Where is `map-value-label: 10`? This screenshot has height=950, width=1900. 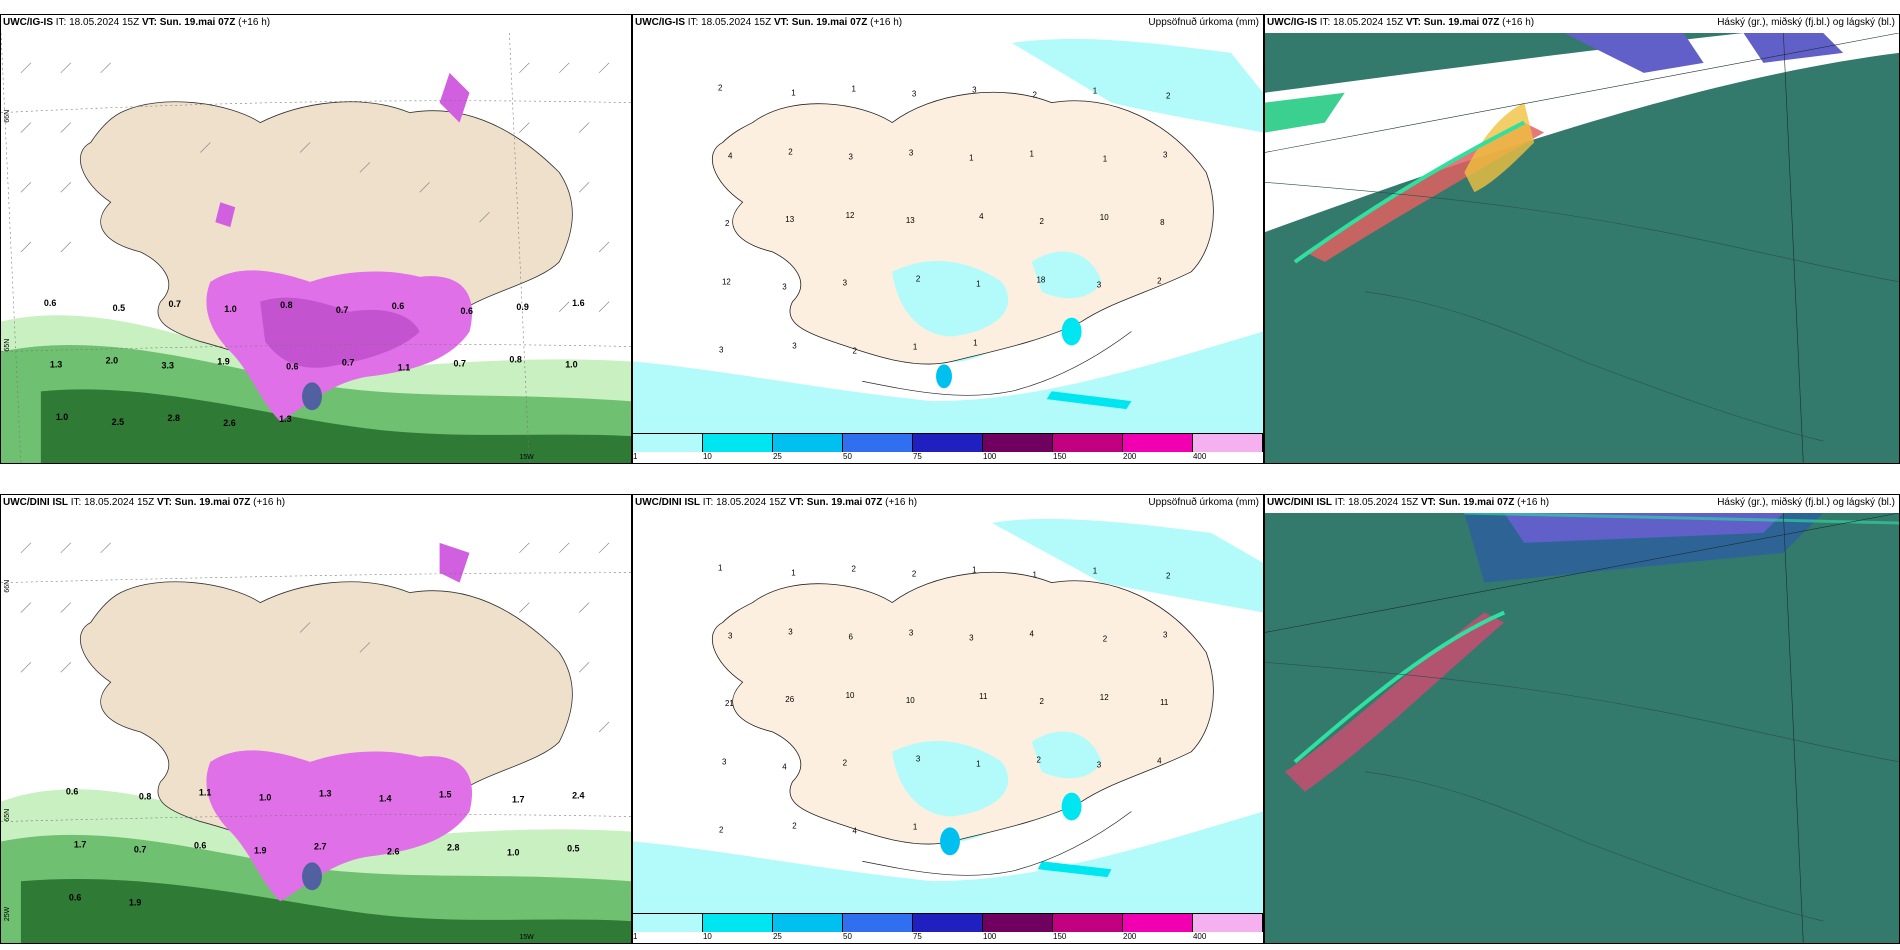
map-value-label: 10 is located at coordinates (850, 695).